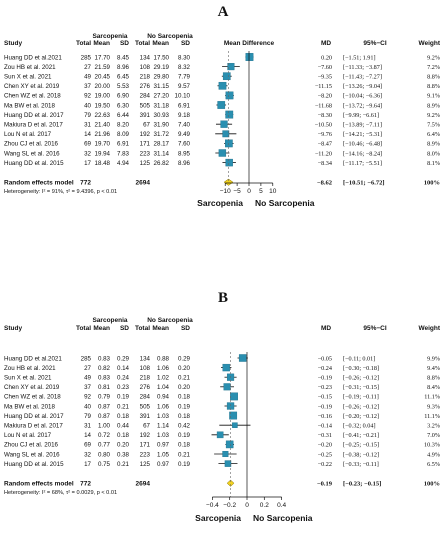 The width and height of the screenshot is (446, 550). What do you see at coordinates (87, 96) in the screenshot?
I see `study-total-sarcopenia: 92` at bounding box center [87, 96].